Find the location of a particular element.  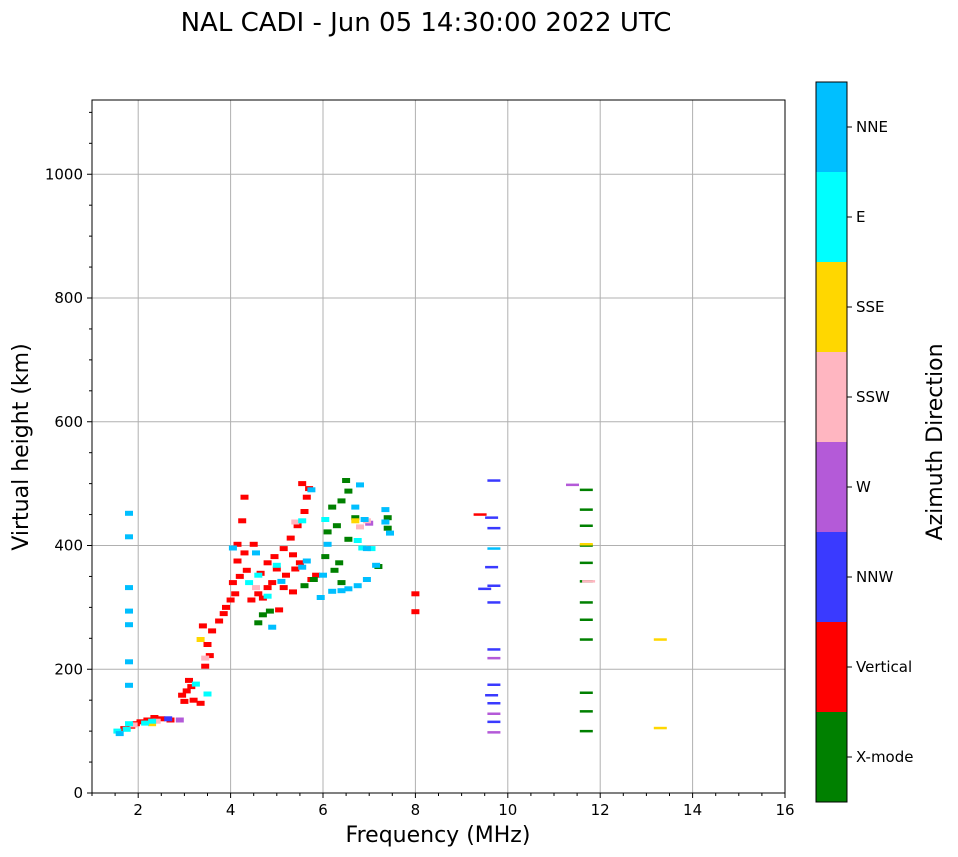

colorbar-tick-label: NNE is located at coordinates (872, 127).